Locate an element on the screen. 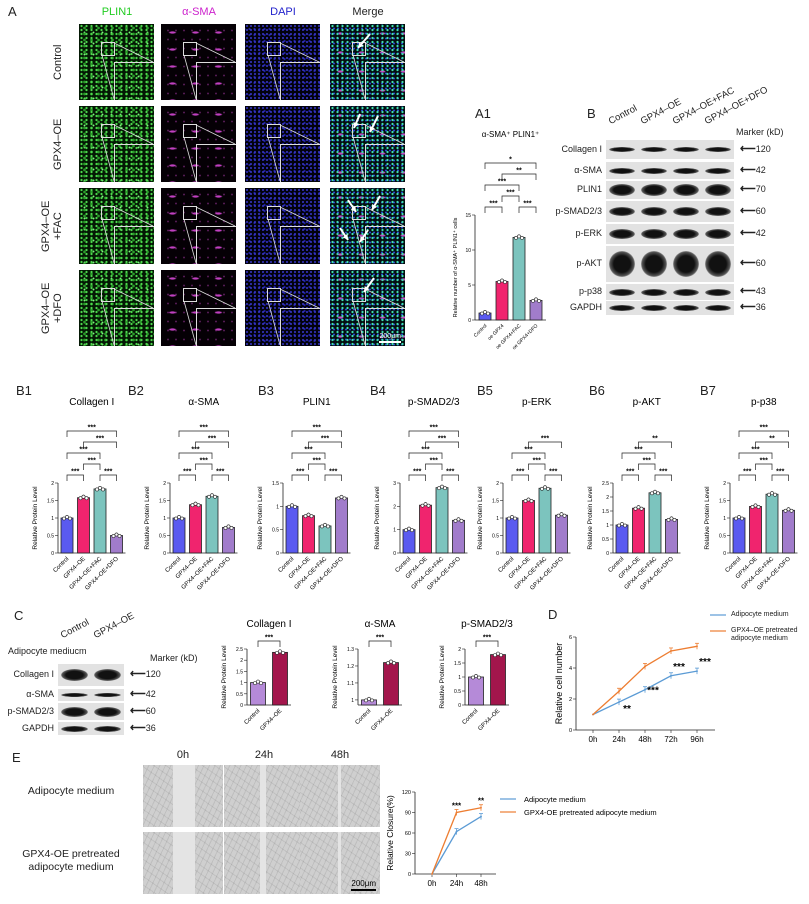  x-tick-label: Control is located at coordinates (481, 331).